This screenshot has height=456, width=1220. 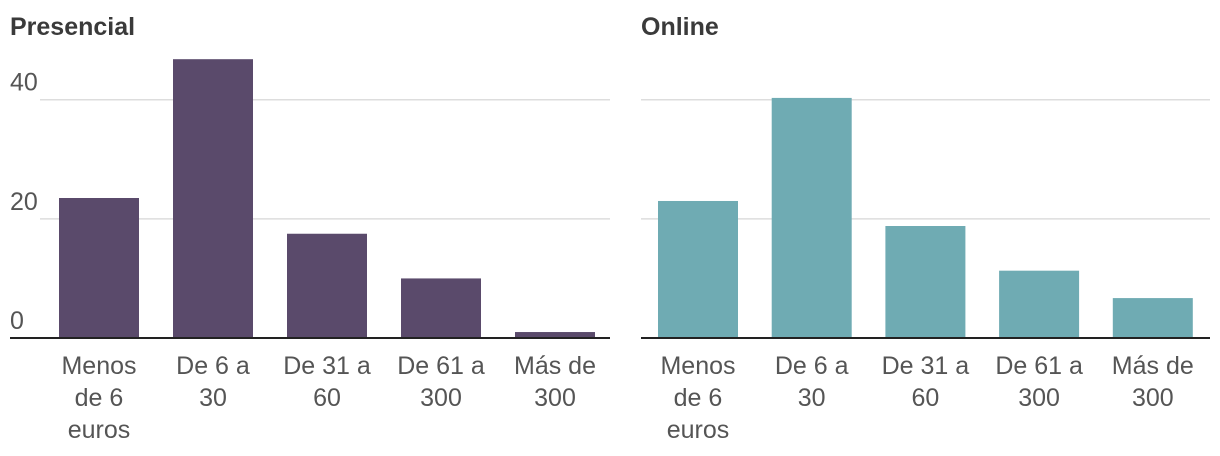 What do you see at coordinates (72, 27) in the screenshot?
I see `chart-title: Presencial` at bounding box center [72, 27].